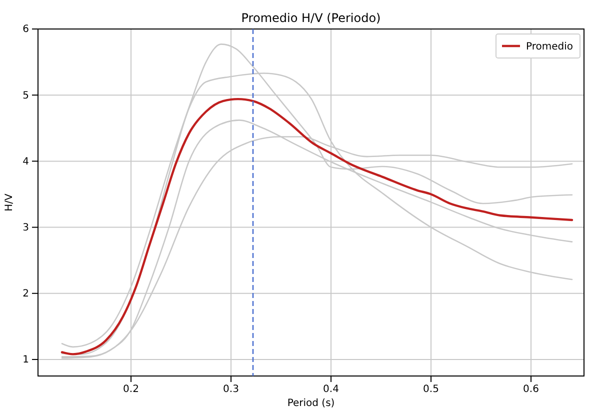 Image resolution: width=592 pixels, height=410 pixels. Describe the element at coordinates (25, 96) in the screenshot. I see `y-tick-label: 5` at that location.